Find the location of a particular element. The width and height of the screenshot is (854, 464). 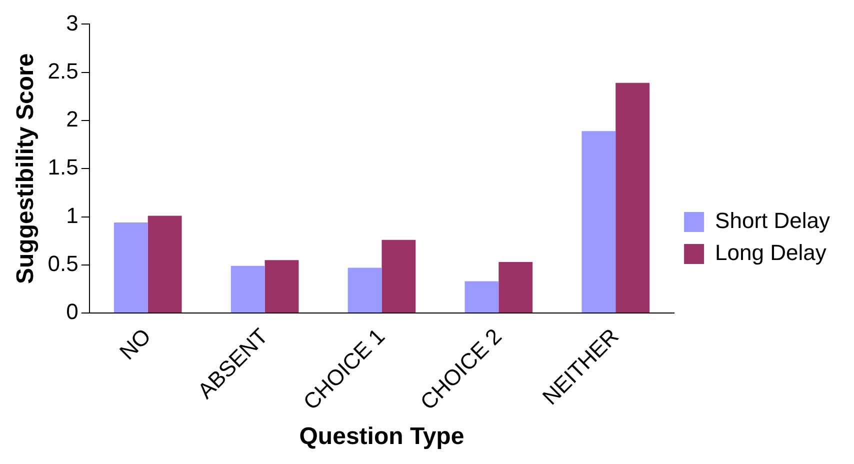

y-tick-label: 3 is located at coordinates (72, 23).